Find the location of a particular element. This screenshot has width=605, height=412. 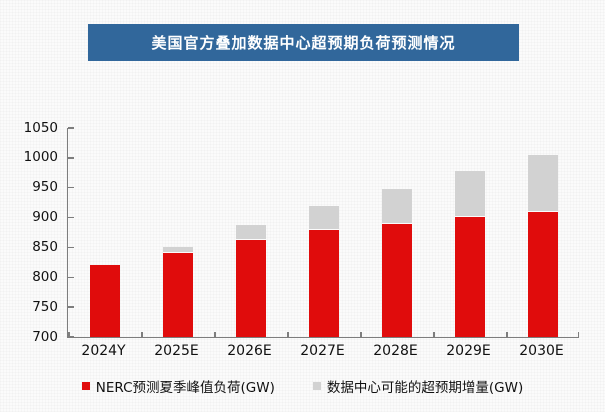

legend-item-datacenter-increment: 数据中心可能的超预期增量(GW) is located at coordinates (418, 386).